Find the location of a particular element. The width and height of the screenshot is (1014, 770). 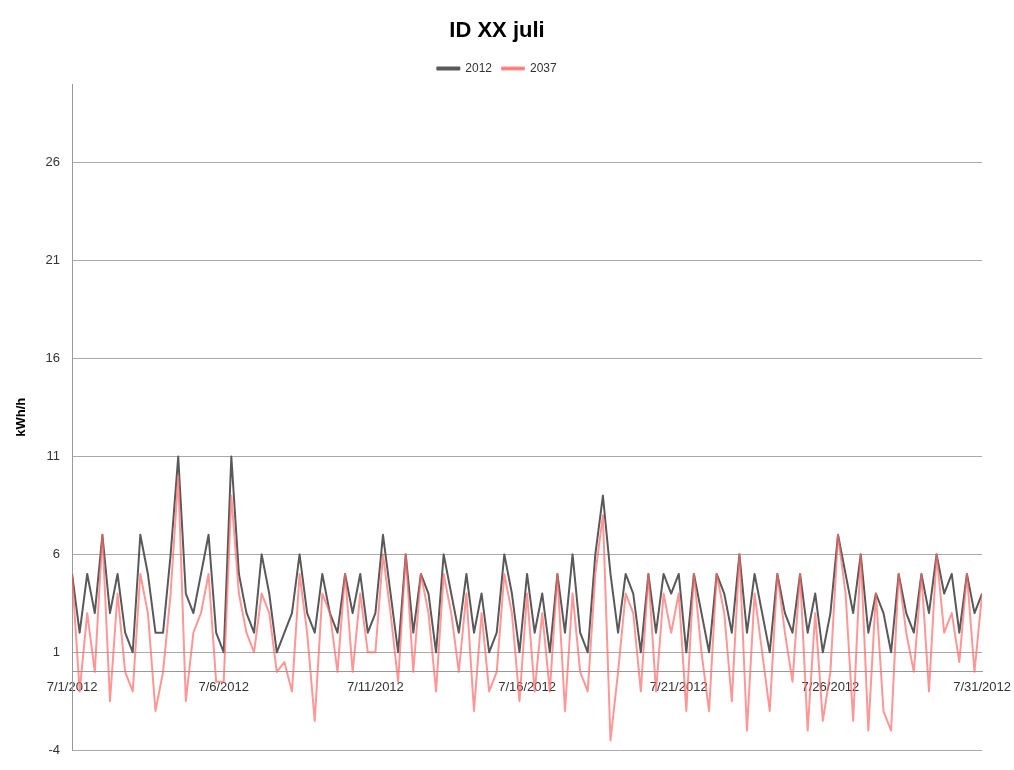

x-tick-label: 7/31/2012 is located at coordinates (982, 687).